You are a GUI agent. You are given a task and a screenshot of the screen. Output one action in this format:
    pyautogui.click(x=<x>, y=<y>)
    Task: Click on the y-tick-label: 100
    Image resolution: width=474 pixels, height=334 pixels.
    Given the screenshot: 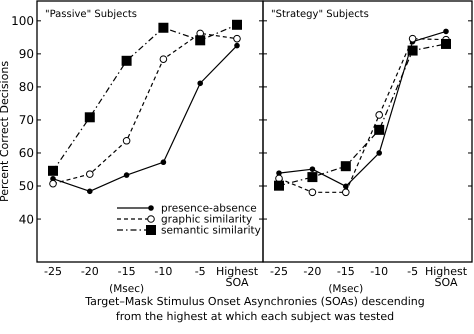 What is the action you would take?
    pyautogui.click(x=22, y=21)
    